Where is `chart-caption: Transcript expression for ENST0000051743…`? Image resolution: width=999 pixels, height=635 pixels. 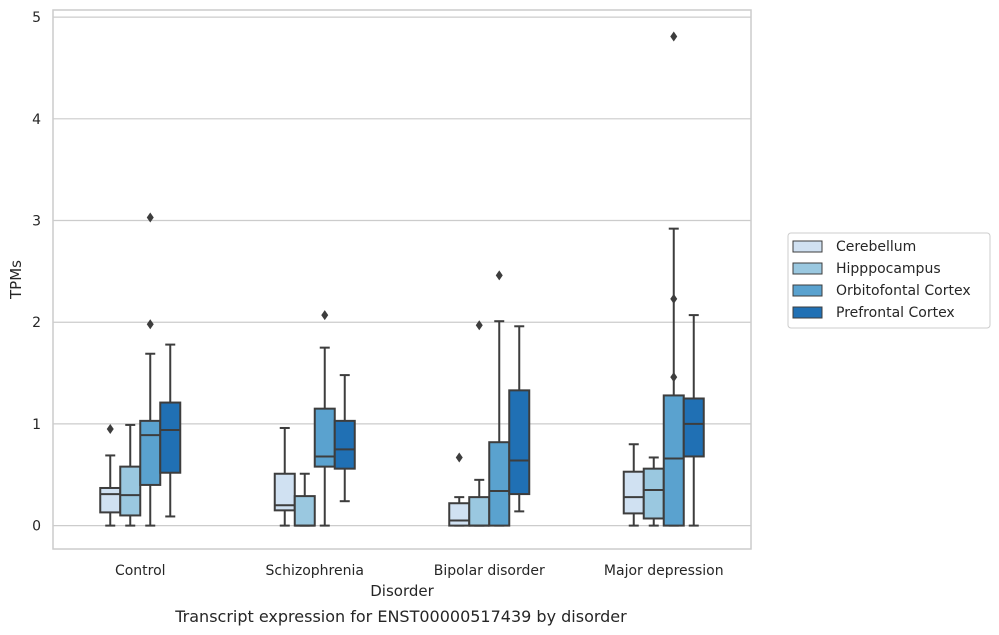
chart-caption: Transcript expression for ENST0000051743… is located at coordinates (400, 616).